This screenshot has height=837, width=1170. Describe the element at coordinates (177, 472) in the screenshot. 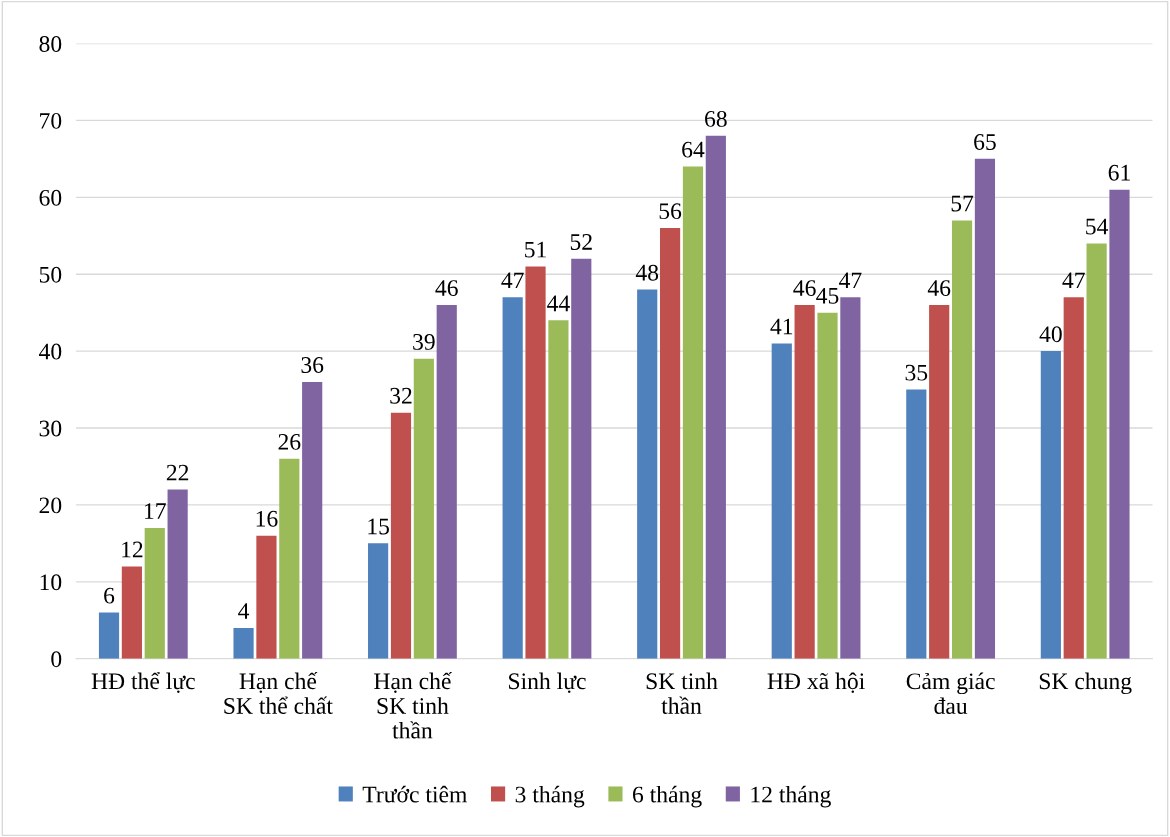

I see `data-label: 22` at that location.